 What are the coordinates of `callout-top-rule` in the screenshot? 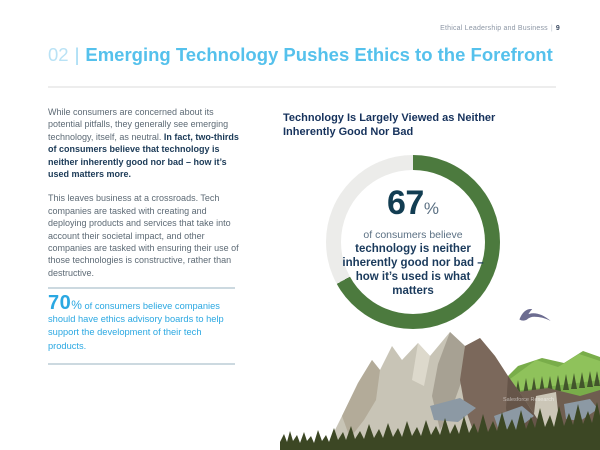 It's located at (141, 288).